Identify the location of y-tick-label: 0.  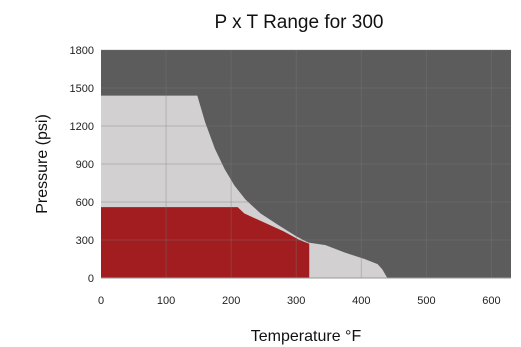
(91, 279).